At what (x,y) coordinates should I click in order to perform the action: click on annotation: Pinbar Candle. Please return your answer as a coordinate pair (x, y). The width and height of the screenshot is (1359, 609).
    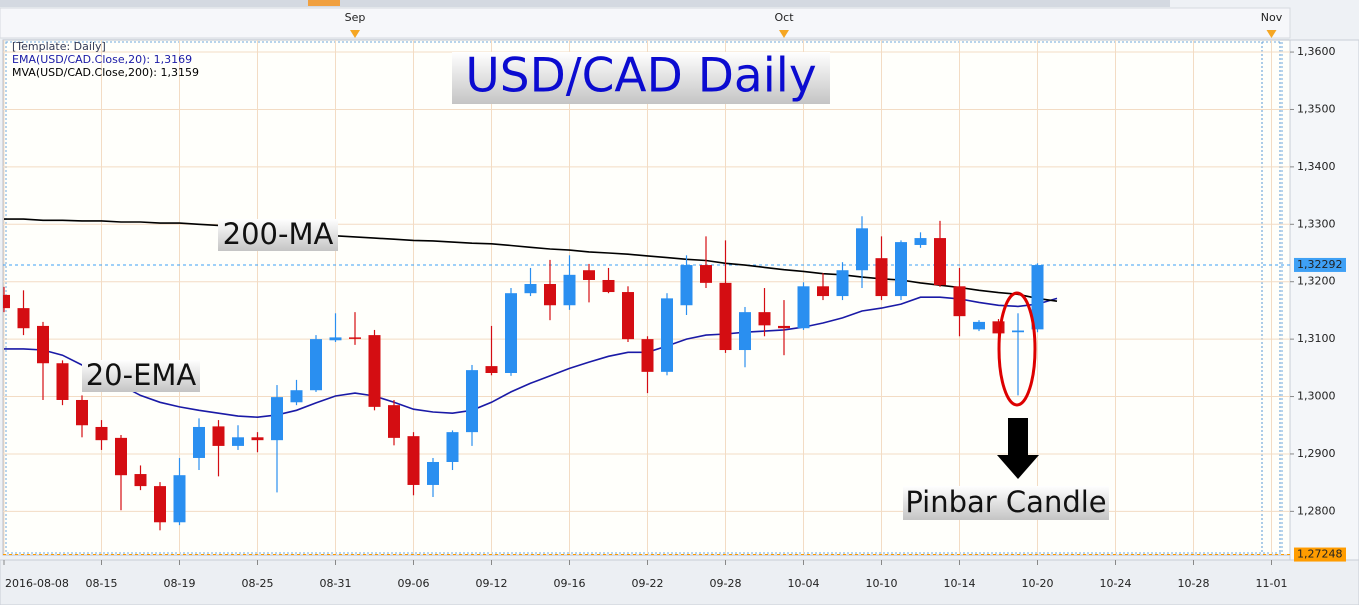
    Looking at the image, I should click on (1005, 502).